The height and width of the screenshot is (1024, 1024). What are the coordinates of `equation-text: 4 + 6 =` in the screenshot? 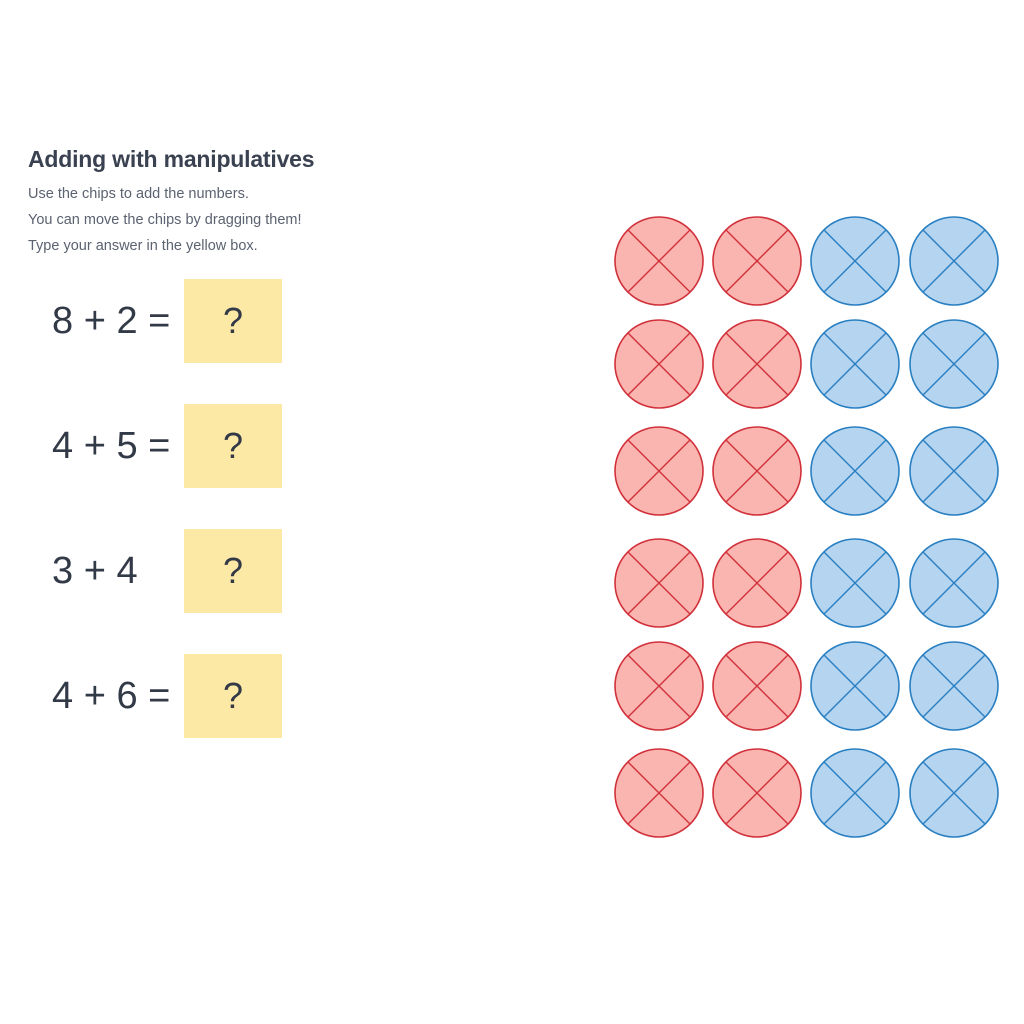 It's located at (111, 696).